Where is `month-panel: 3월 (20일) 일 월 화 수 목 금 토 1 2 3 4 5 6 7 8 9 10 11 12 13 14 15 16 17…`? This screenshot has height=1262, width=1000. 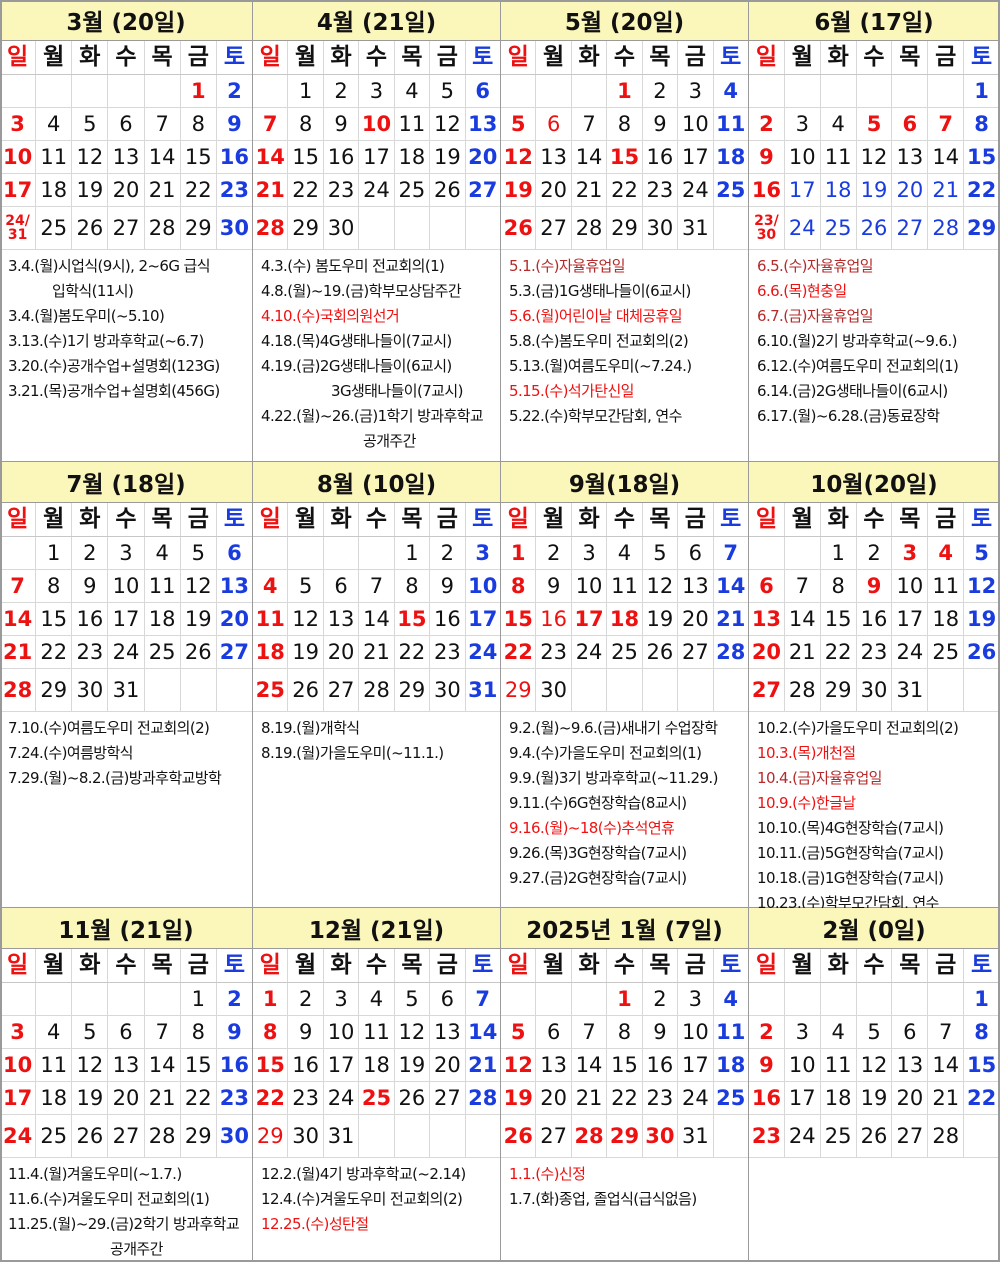
month-panel: 3월 (20일) 일 월 화 수 목 금 토 1 2 3 4 5 6 7 8 9 10 11 12 13 14 15 16 17… is located at coordinates (126, 231).